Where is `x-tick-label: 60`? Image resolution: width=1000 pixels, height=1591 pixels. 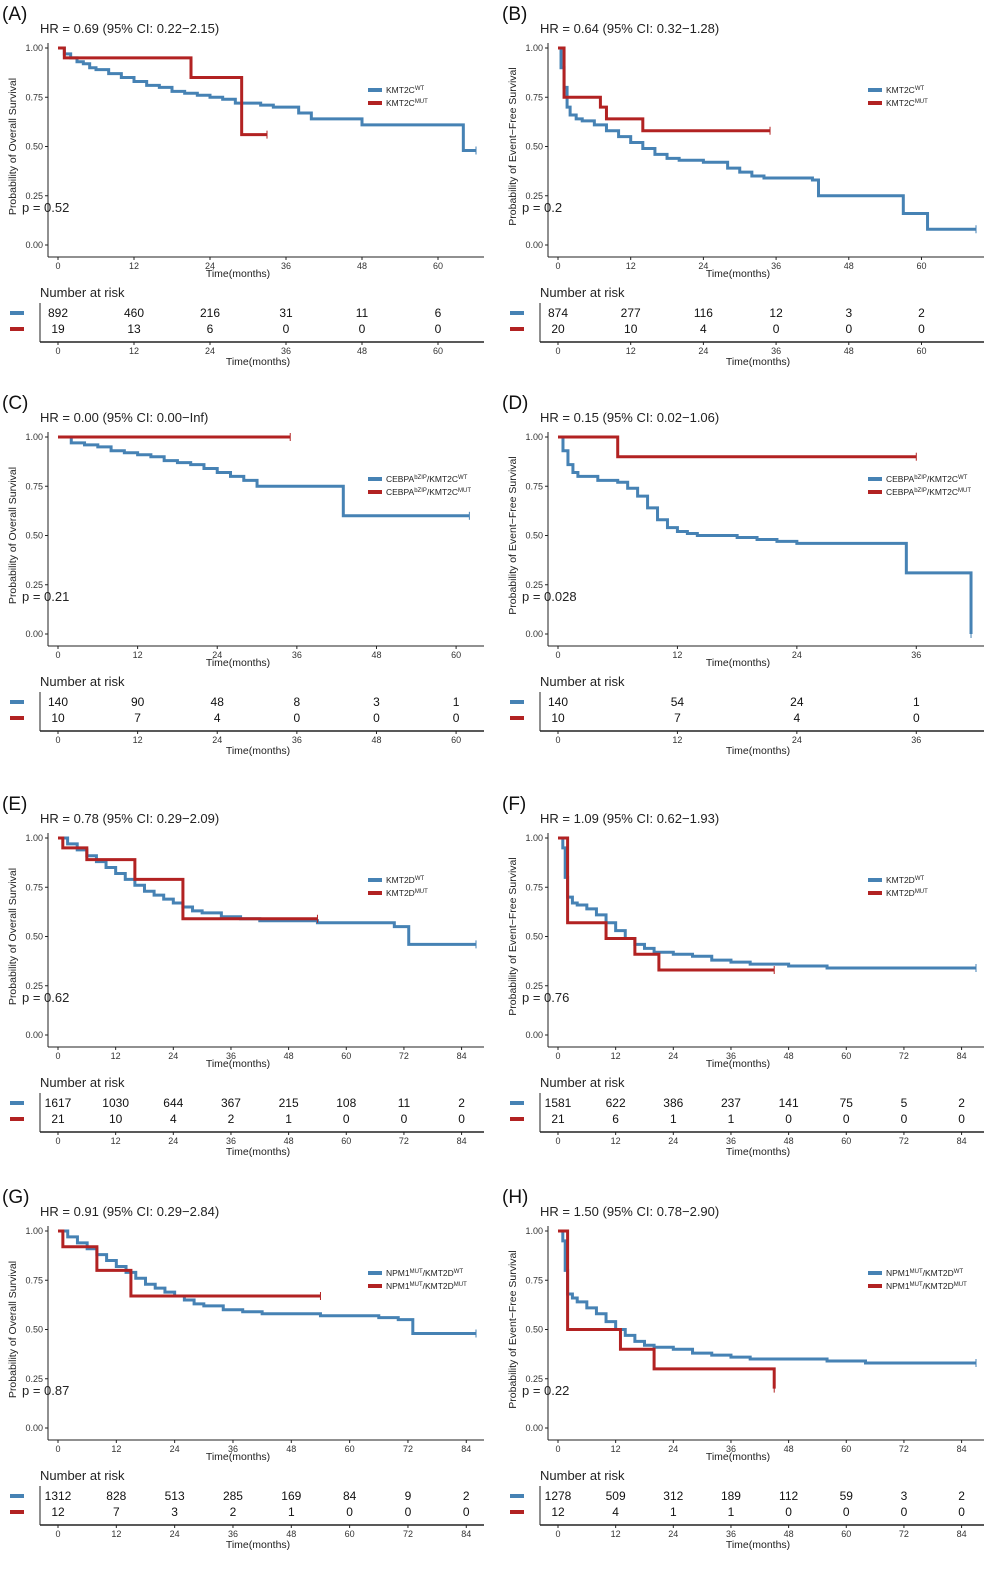 x-tick-label: 60 is located at coordinates (846, 1449).